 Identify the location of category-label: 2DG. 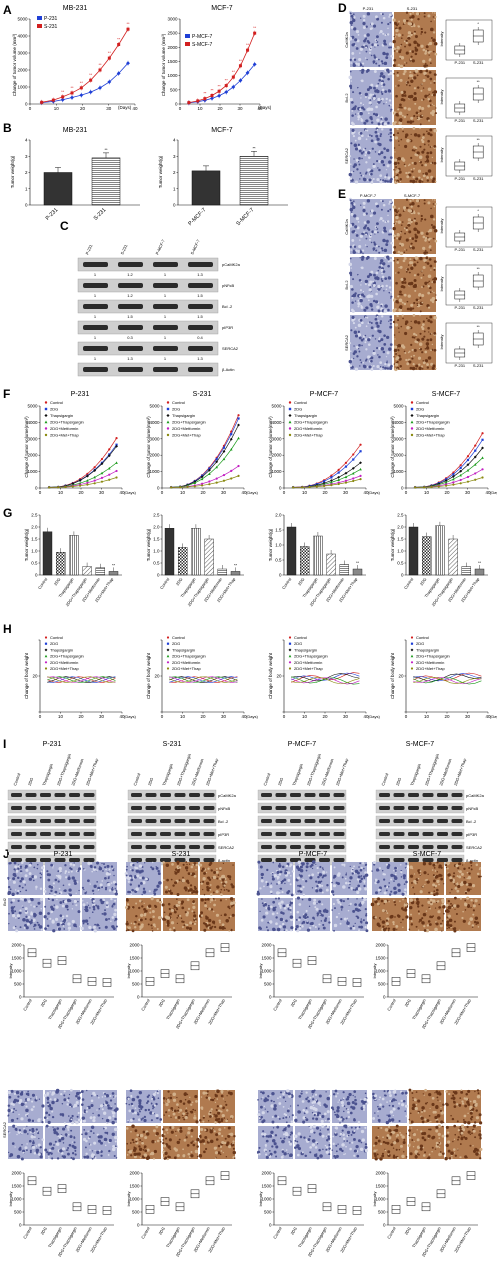
(293, 1003).